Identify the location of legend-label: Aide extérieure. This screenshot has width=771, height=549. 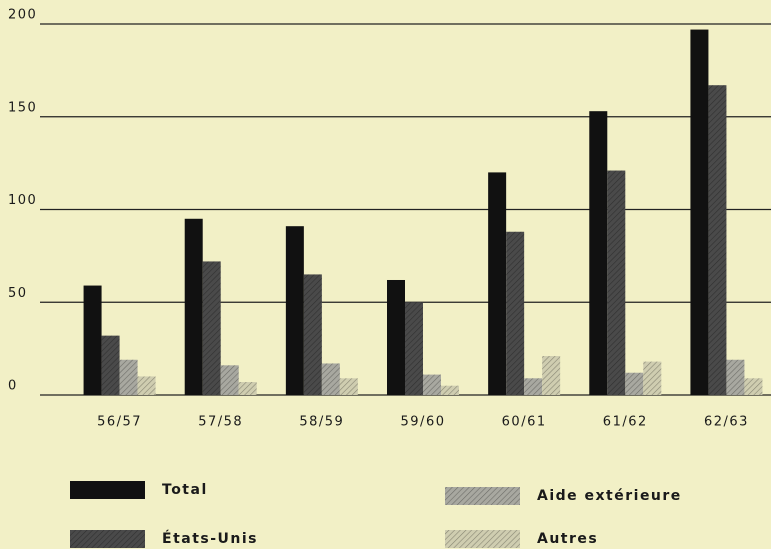
(609, 496).